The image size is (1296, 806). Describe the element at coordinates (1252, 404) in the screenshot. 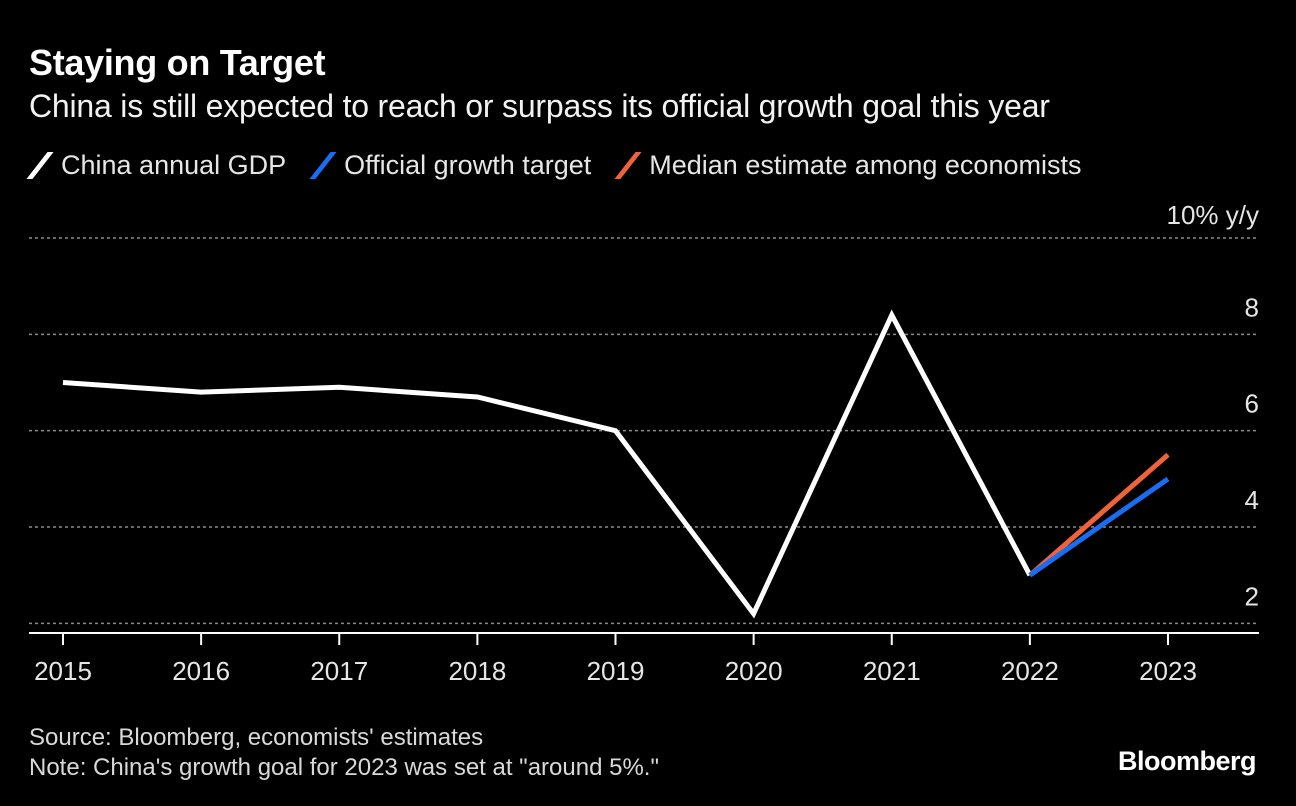

I see `y-tick-label-6: 6` at that location.